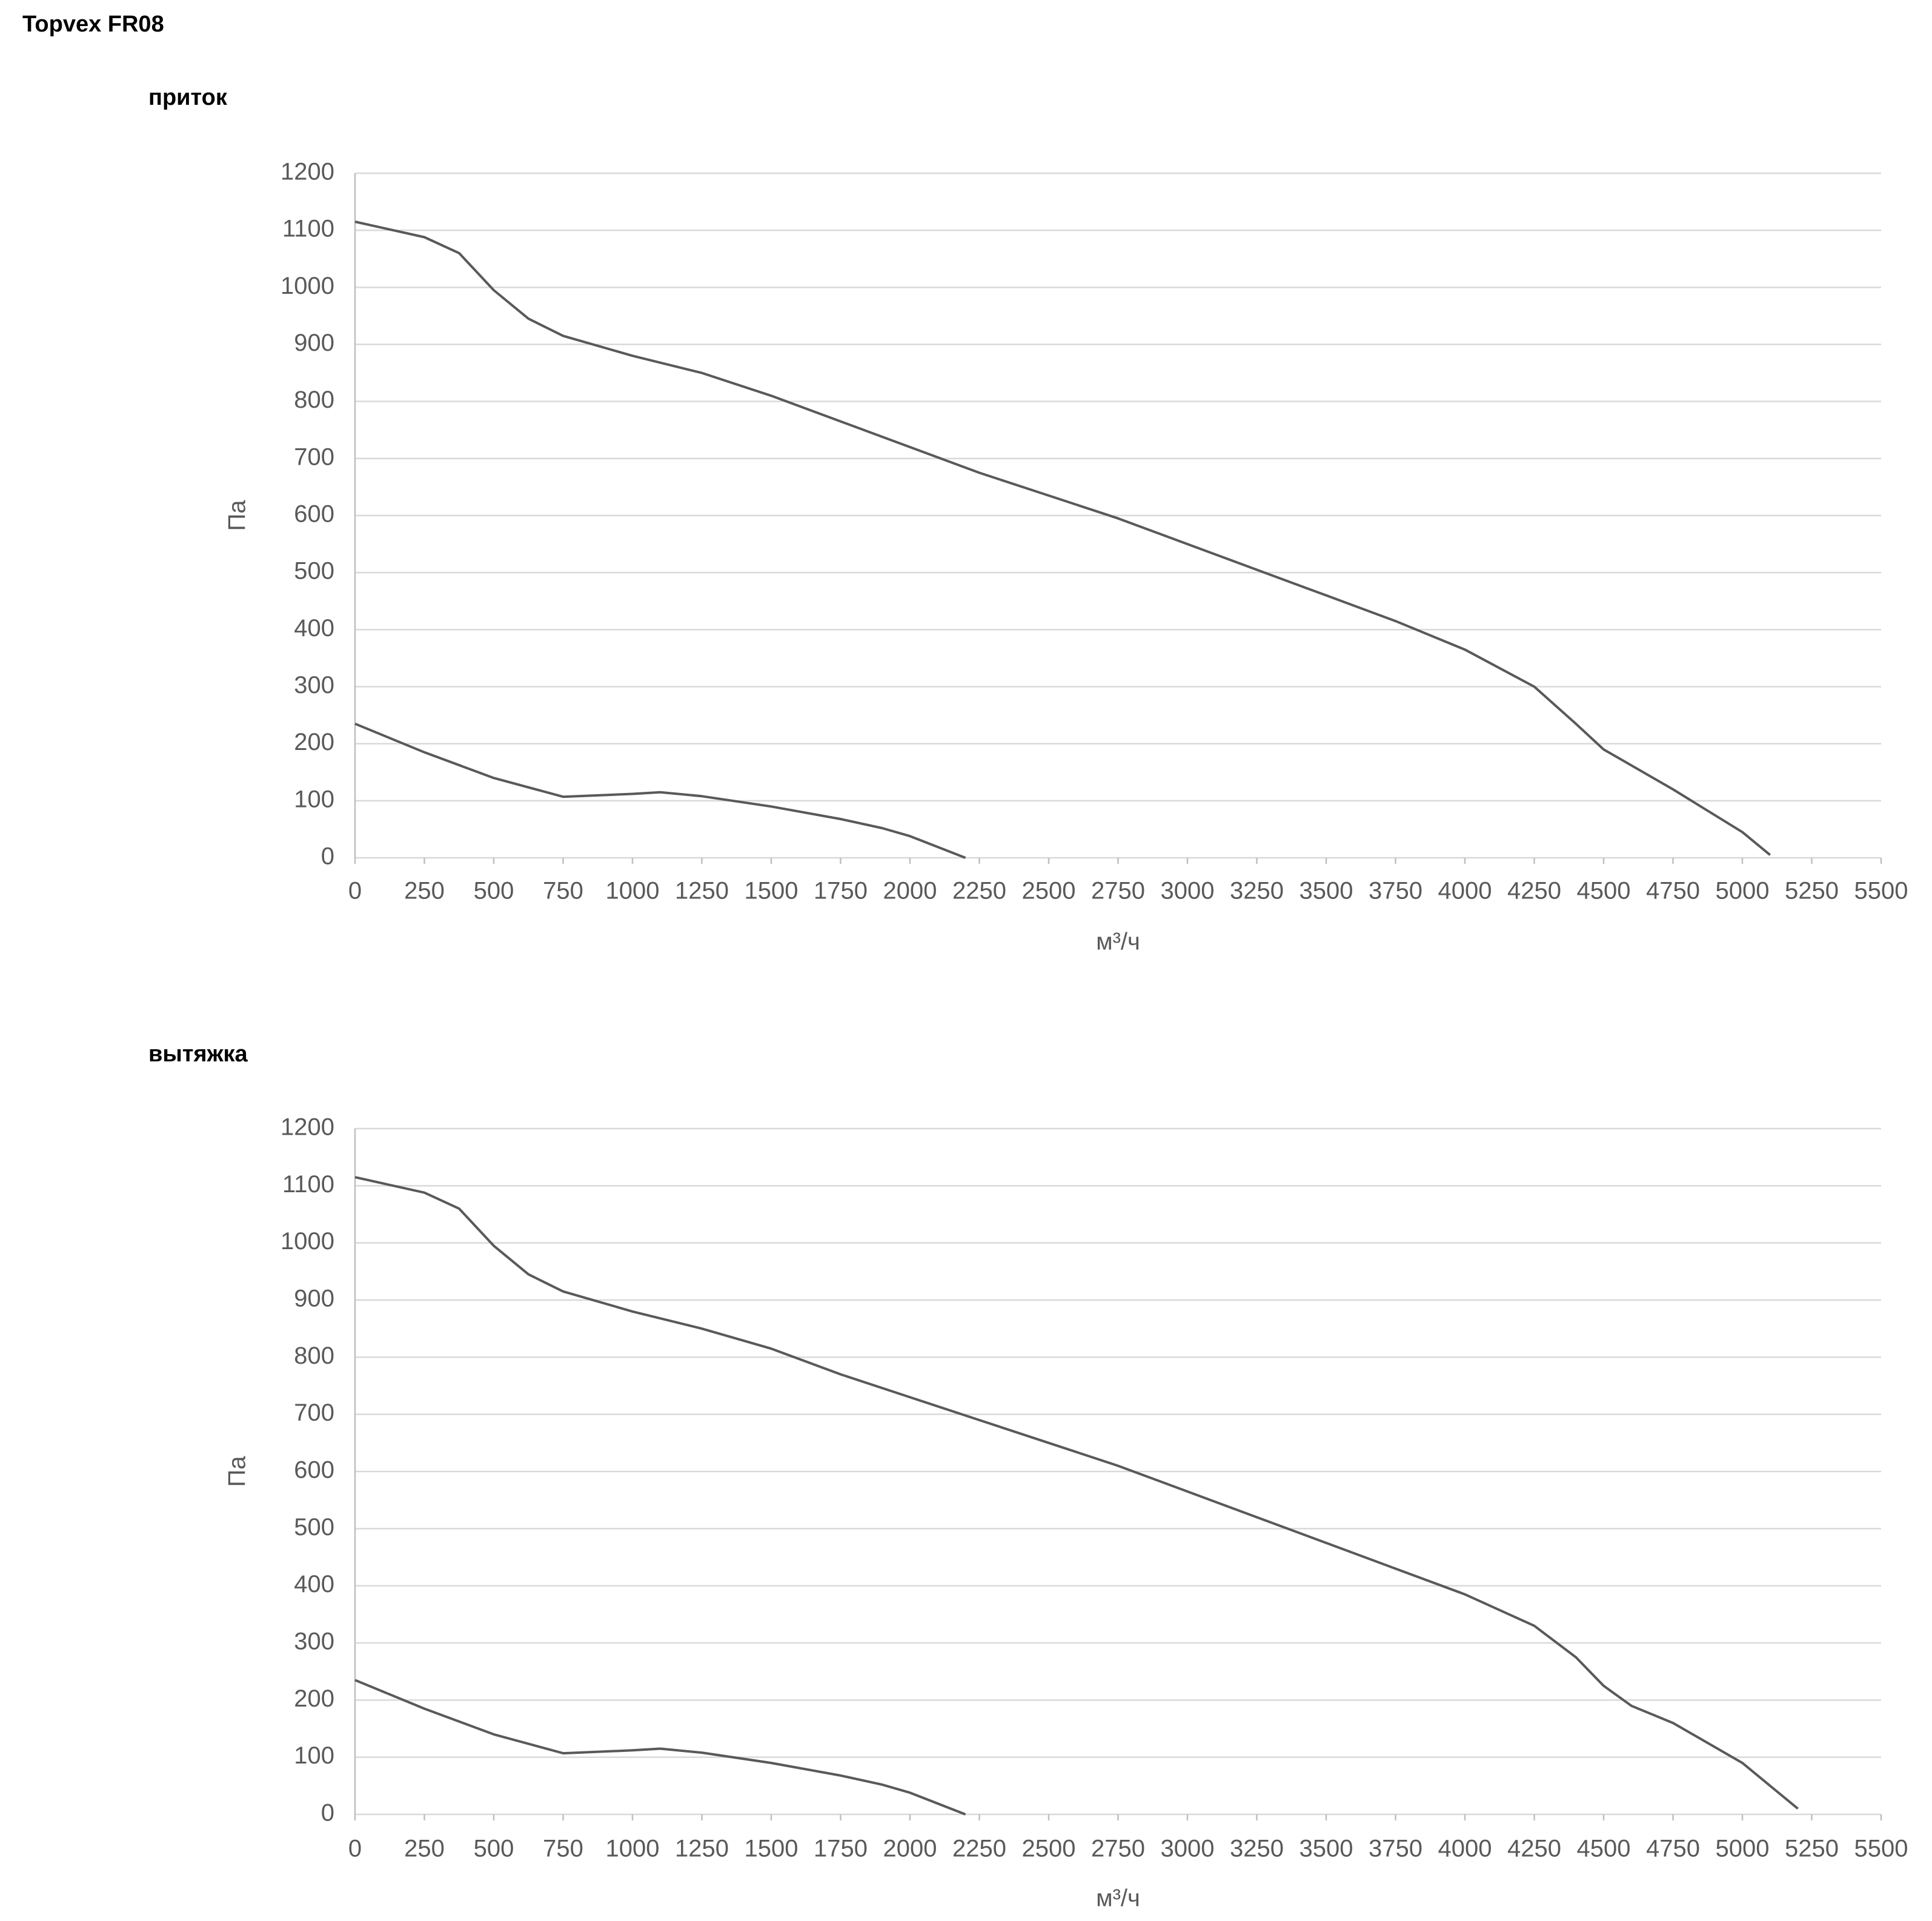 The height and width of the screenshot is (1921, 1932). What do you see at coordinates (93, 24) in the screenshot?
I see `page-title: Topvex FR08` at bounding box center [93, 24].